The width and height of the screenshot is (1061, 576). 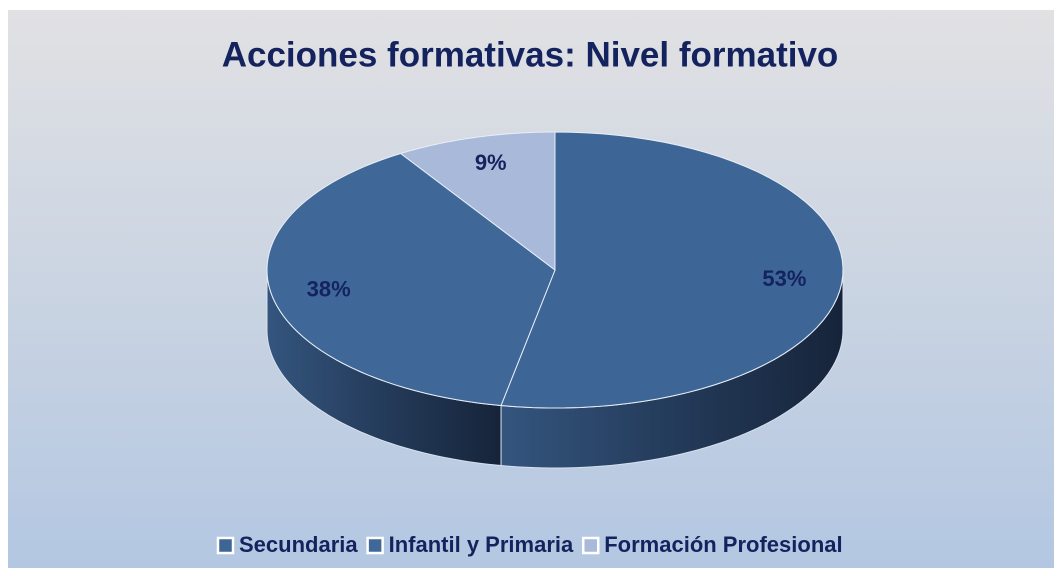 What do you see at coordinates (723, 544) in the screenshot?
I see `legend-label: Formación Profesional` at bounding box center [723, 544].